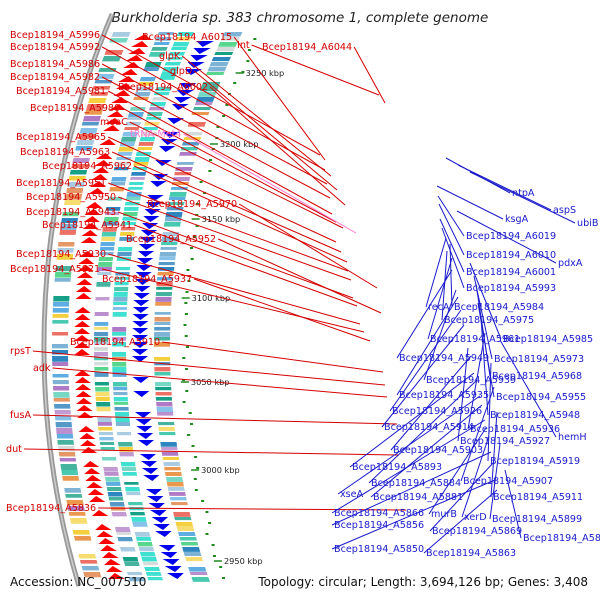  I want to click on left-gene-label: dut, so click(14, 449).